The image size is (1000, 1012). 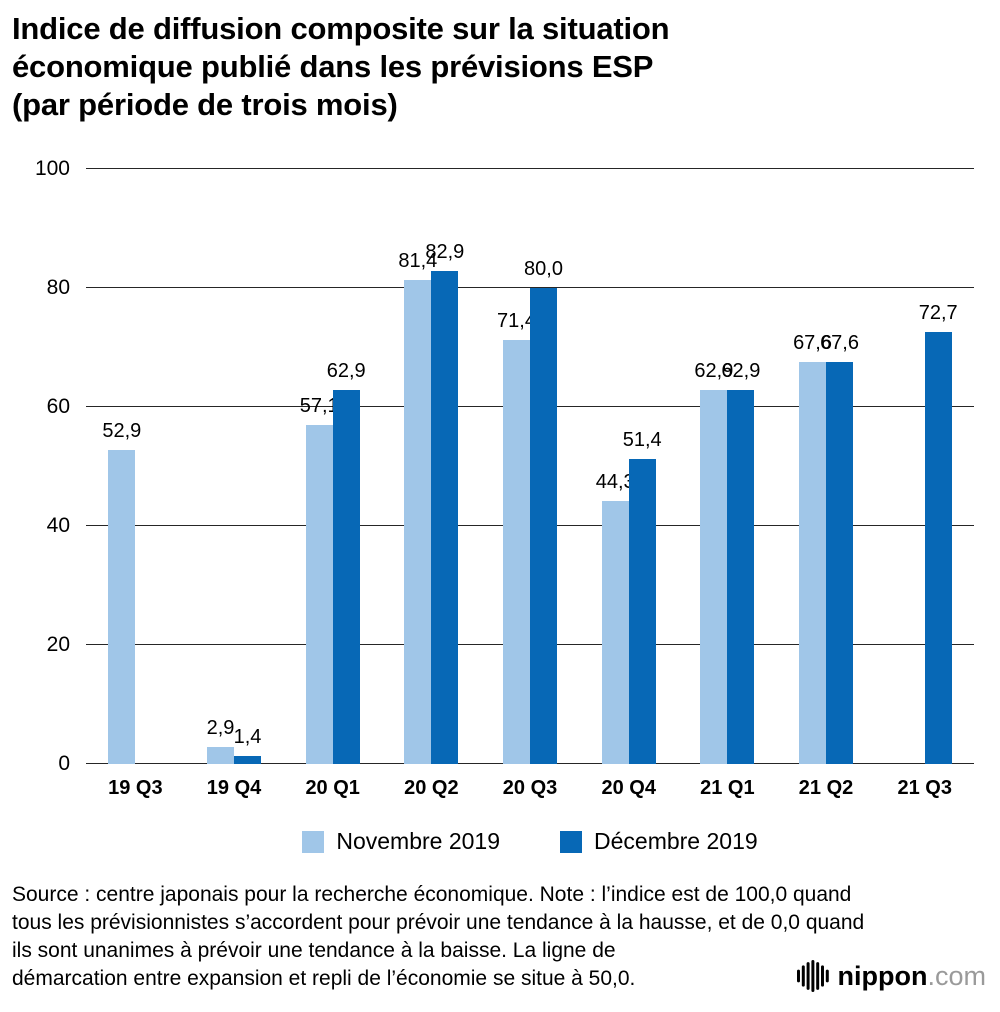 I want to click on bar-group: 62,9 62,9, so click(x=727, y=467).